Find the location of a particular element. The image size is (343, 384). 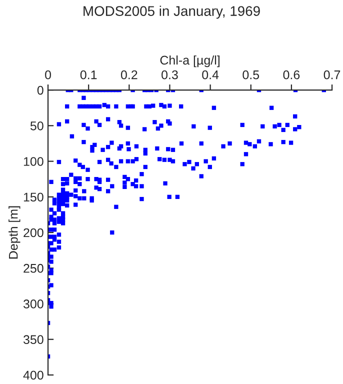

y-tick-label: 150 is located at coordinates (34, 197).